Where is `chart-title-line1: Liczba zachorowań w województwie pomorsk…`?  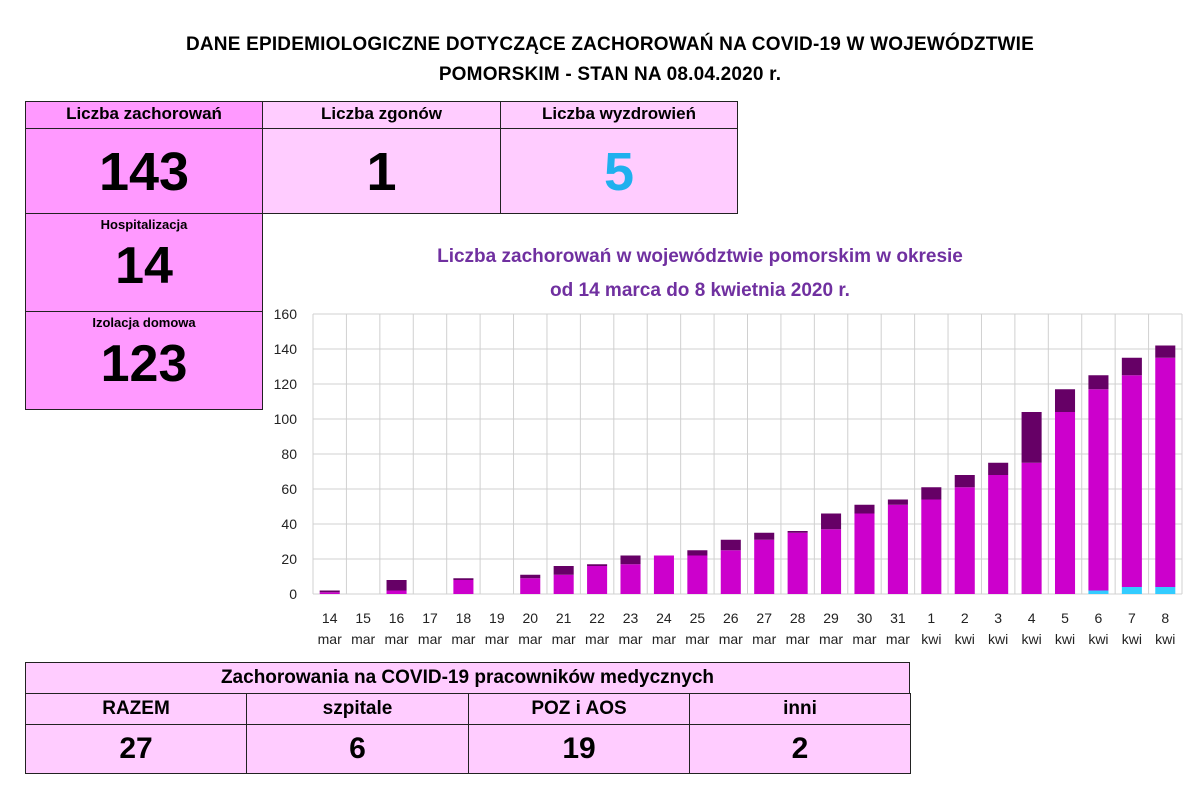 chart-title-line1: Liczba zachorowań w województwie pomorsk… is located at coordinates (700, 256).